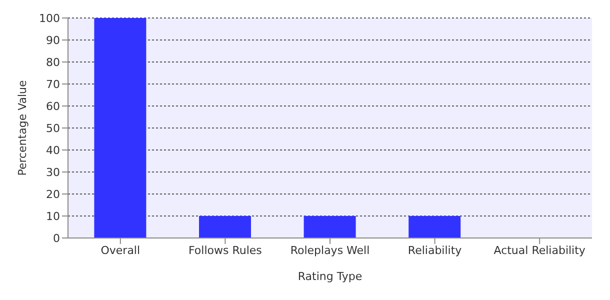  What do you see at coordinates (53, 172) in the screenshot?
I see `y-tick-label: 30` at bounding box center [53, 172].